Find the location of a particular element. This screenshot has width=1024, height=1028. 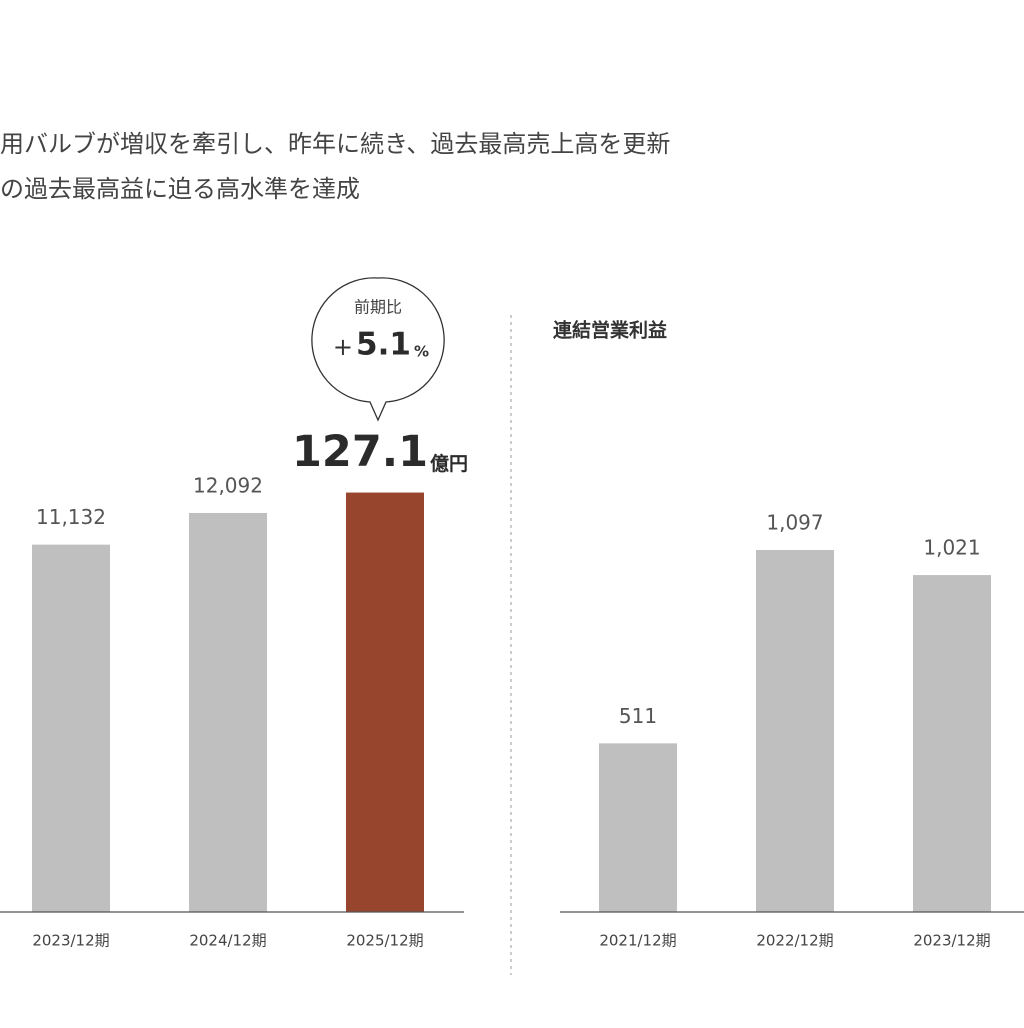

x-tick-label: 2025/12期 is located at coordinates (384, 941).